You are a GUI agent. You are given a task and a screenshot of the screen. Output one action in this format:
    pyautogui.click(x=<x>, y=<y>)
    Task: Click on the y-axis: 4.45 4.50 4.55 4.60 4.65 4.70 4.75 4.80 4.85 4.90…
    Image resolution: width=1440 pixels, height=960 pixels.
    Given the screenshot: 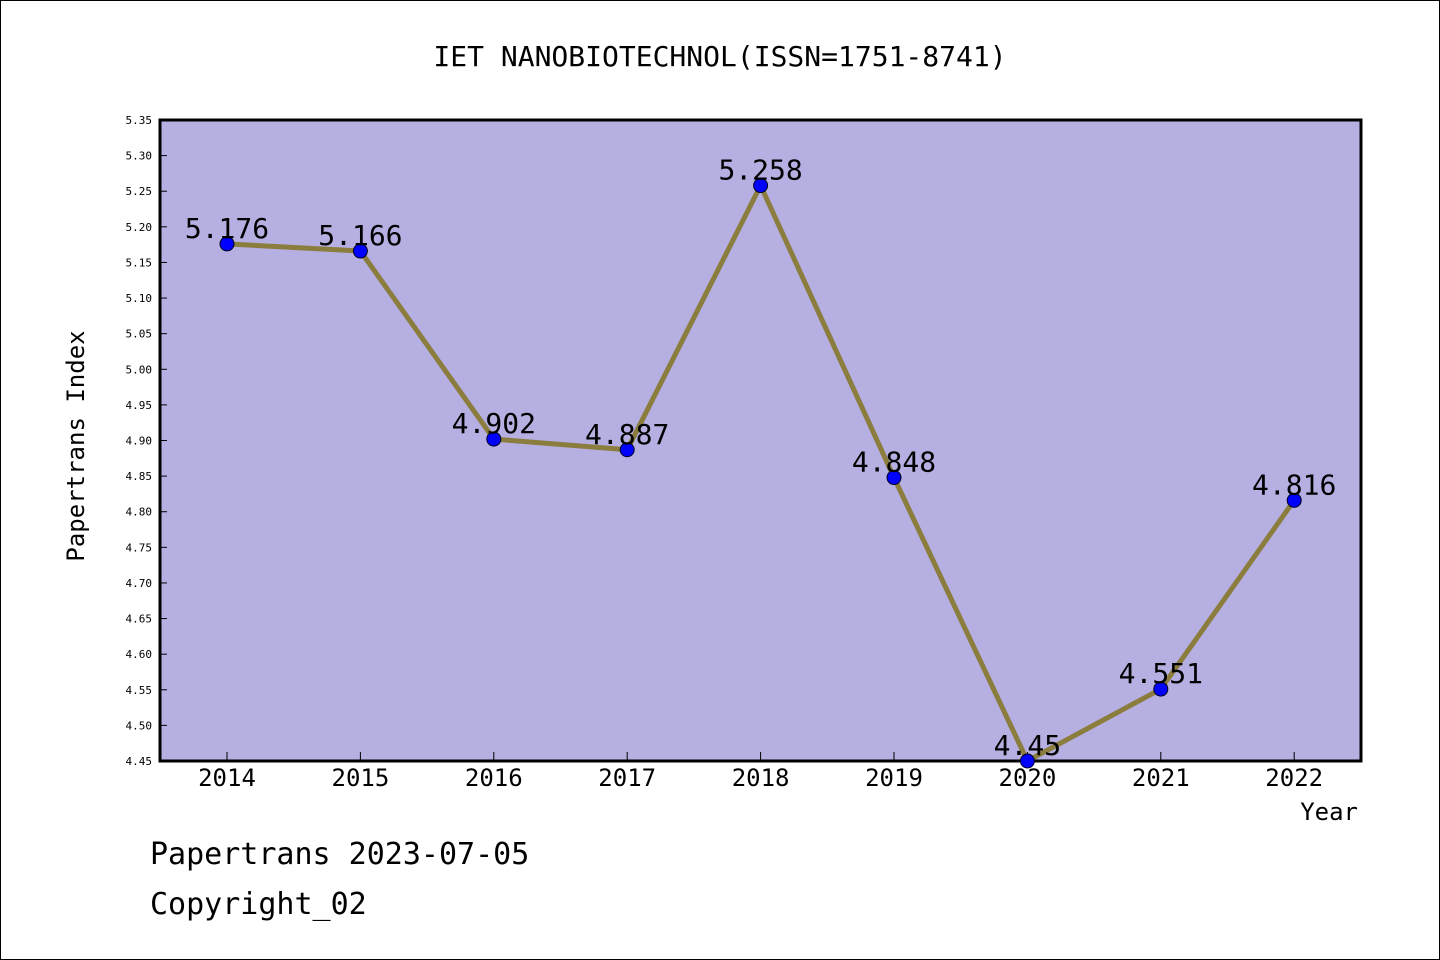 What is the action you would take?
    pyautogui.click(x=146, y=441)
    